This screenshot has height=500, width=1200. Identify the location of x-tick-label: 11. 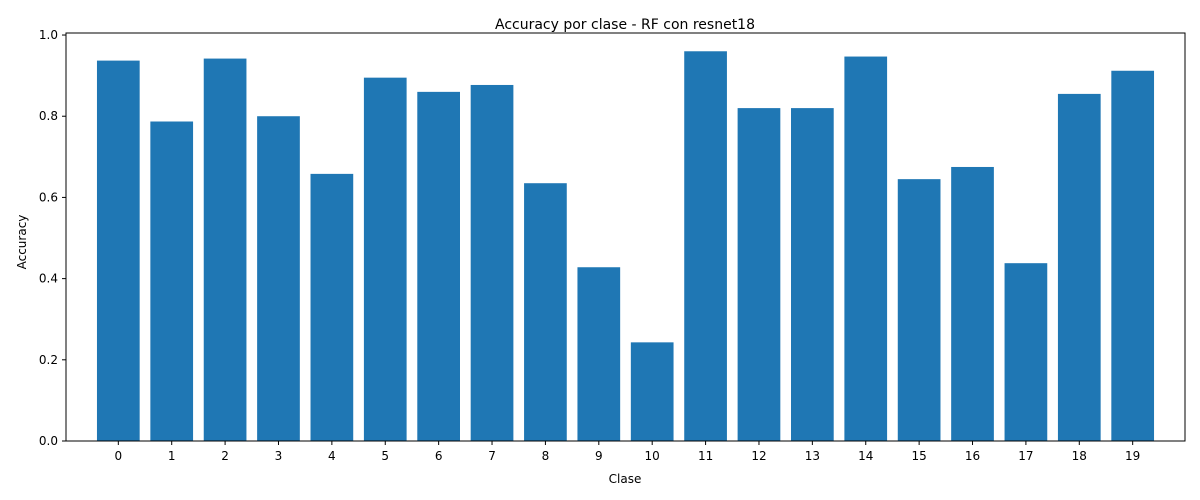
(705, 456).